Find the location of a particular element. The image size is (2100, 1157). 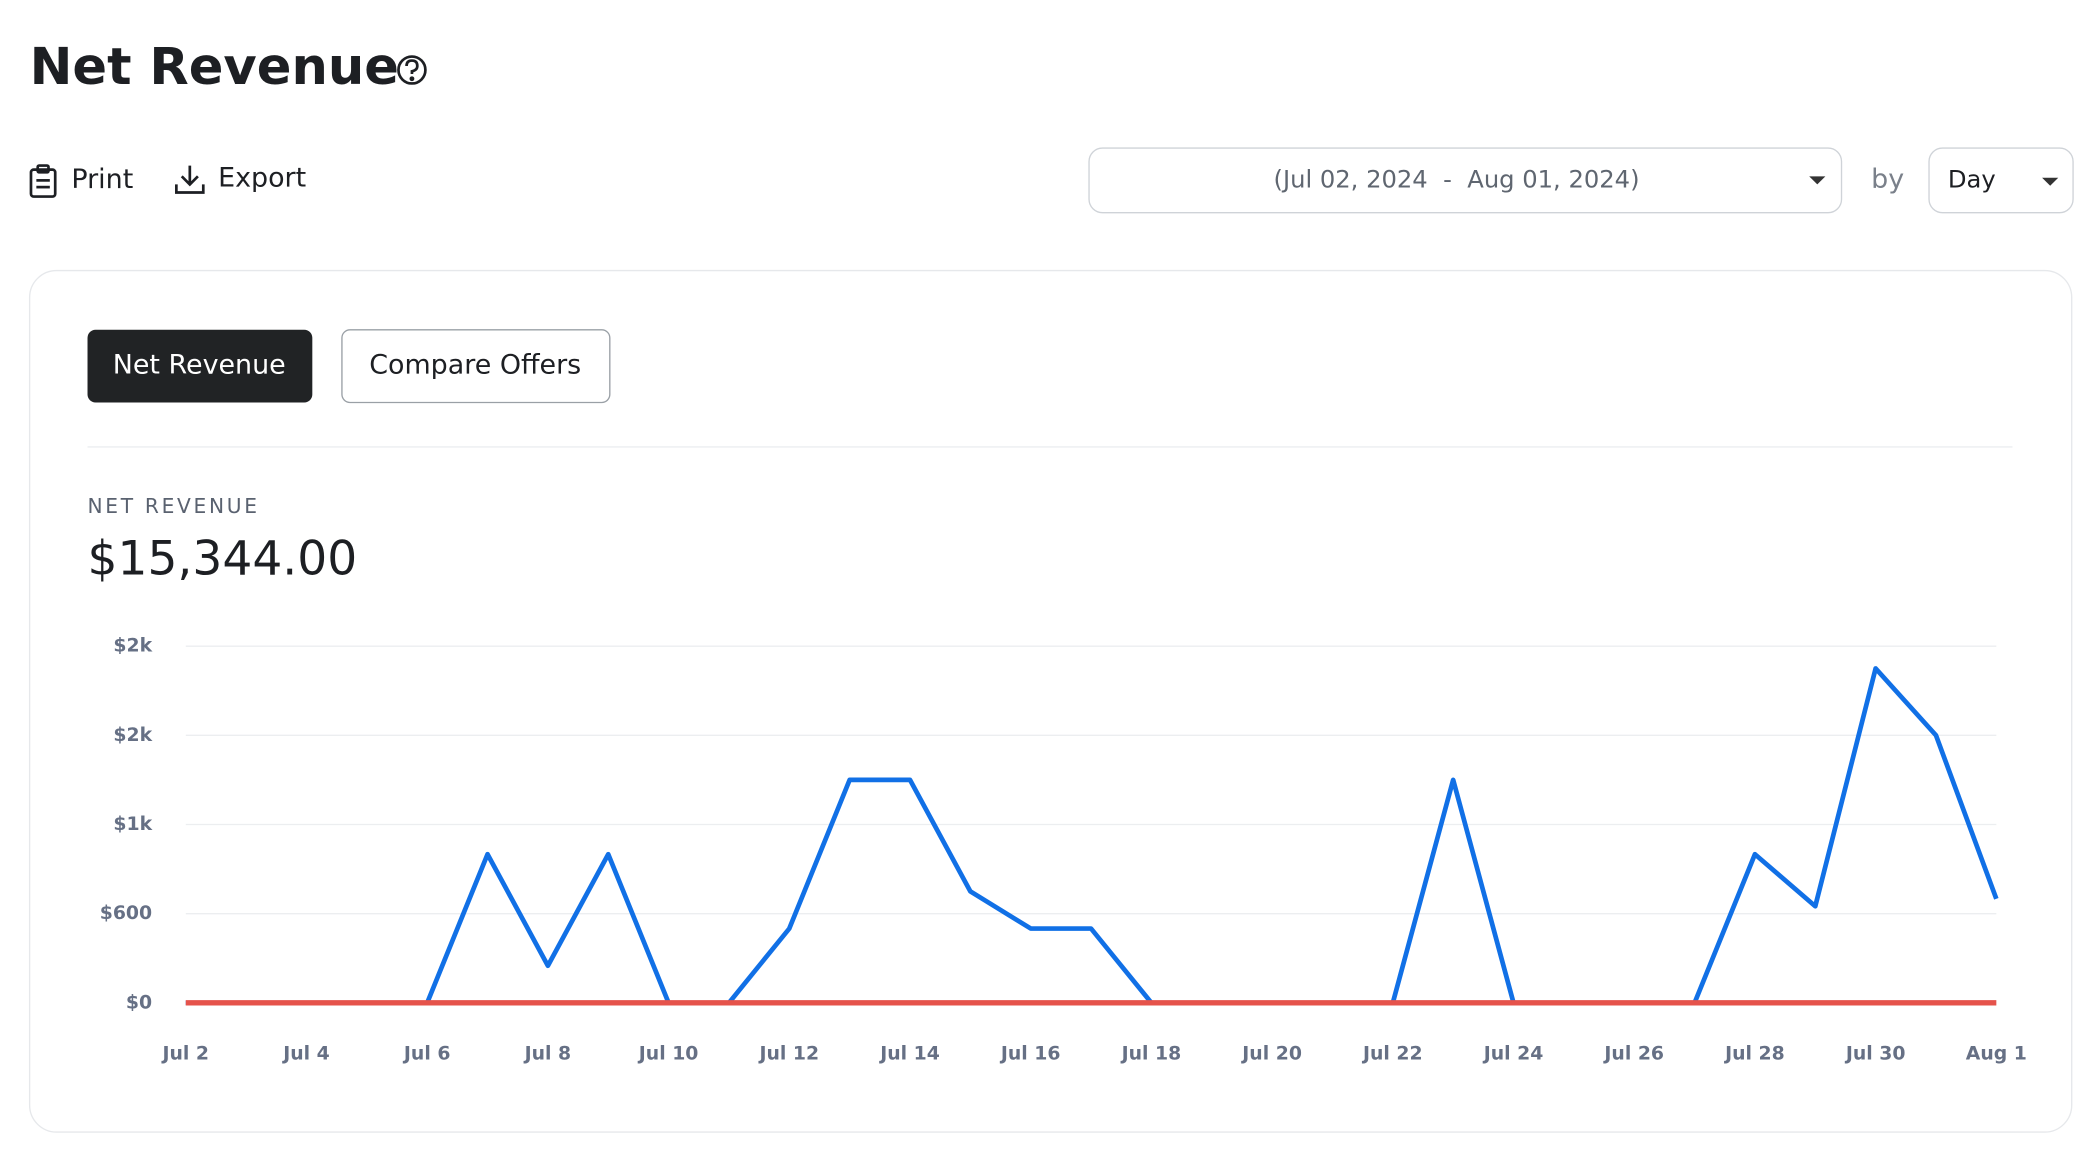

x-tick-label: Jul 6 is located at coordinates (426, 1054).